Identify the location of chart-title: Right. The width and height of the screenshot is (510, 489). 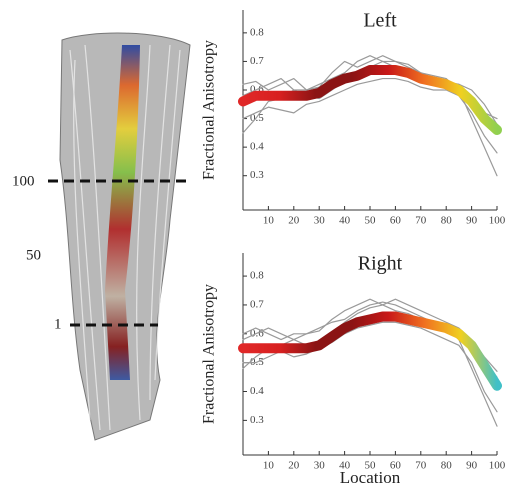
(380, 264).